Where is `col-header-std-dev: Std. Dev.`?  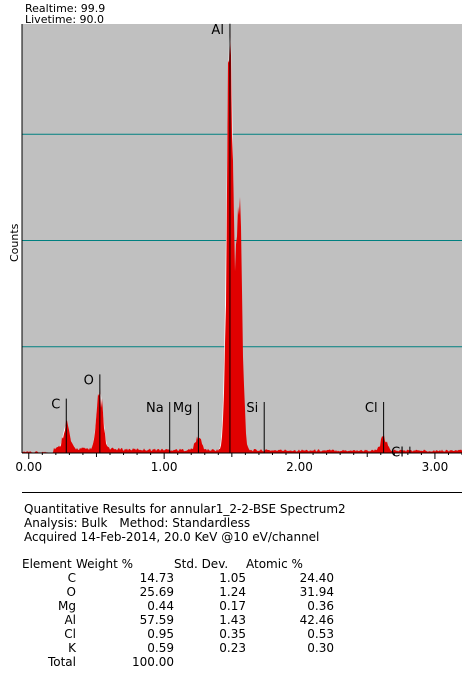 col-header-std-dev: Std. Dev. is located at coordinates (201, 564).